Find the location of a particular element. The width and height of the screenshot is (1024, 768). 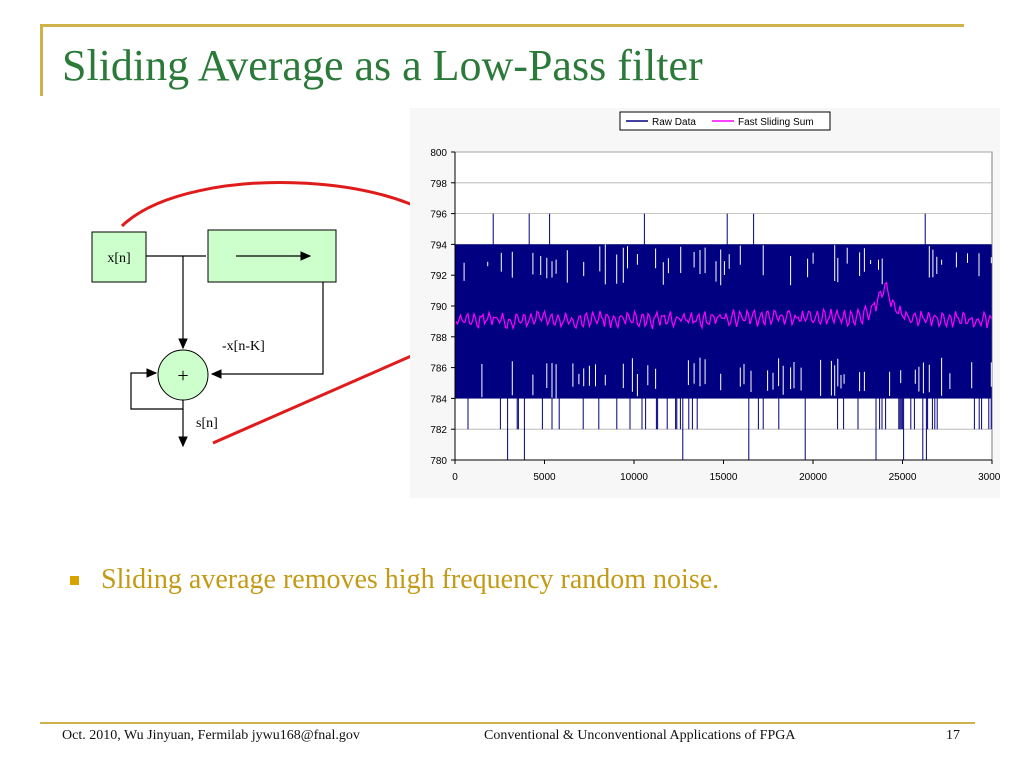

y-tick-label: 794 is located at coordinates (438, 245).